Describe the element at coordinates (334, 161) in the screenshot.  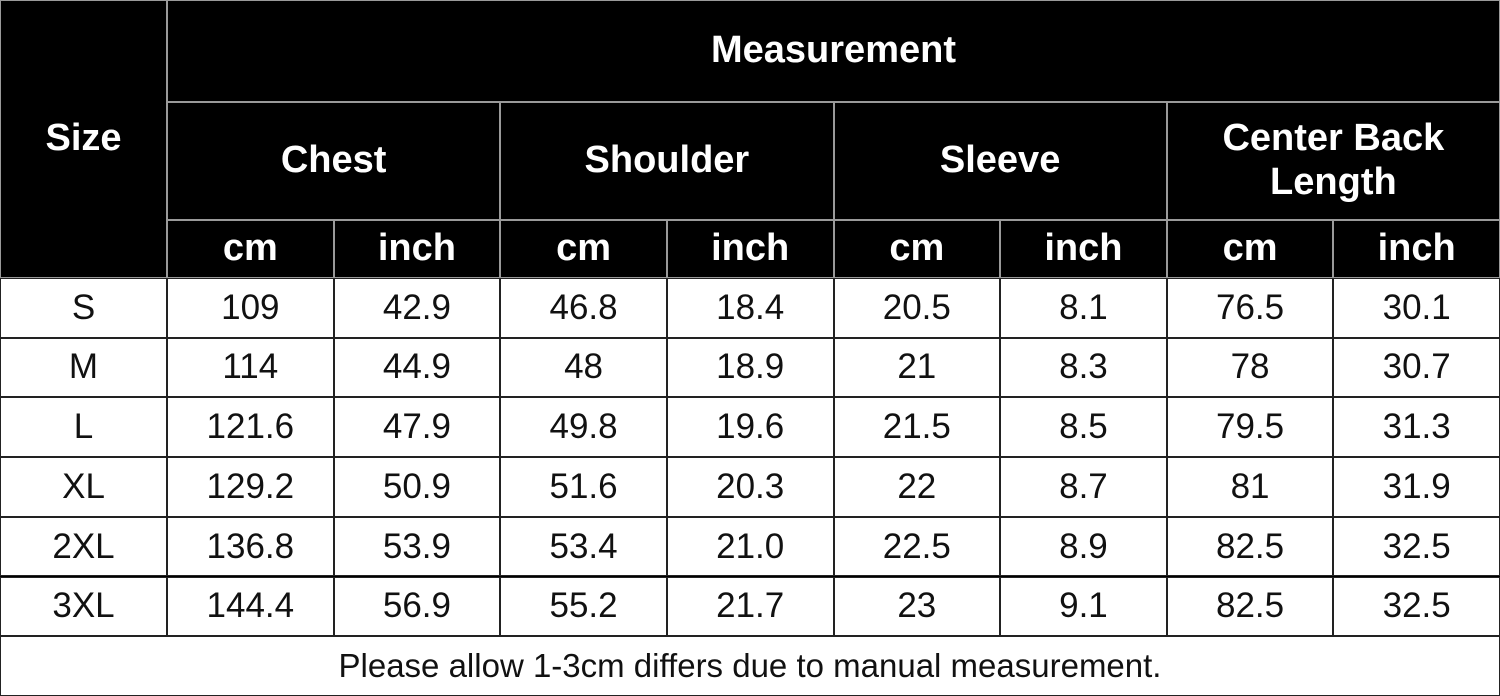
I see `group-header: Chest` at that location.